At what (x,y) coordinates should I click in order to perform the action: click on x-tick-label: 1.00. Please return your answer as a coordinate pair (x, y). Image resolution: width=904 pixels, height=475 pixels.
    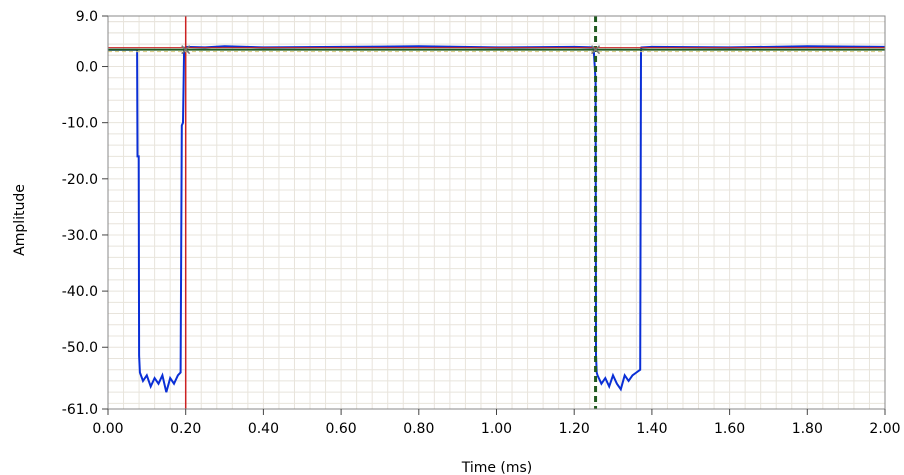
    Looking at the image, I should click on (496, 429).